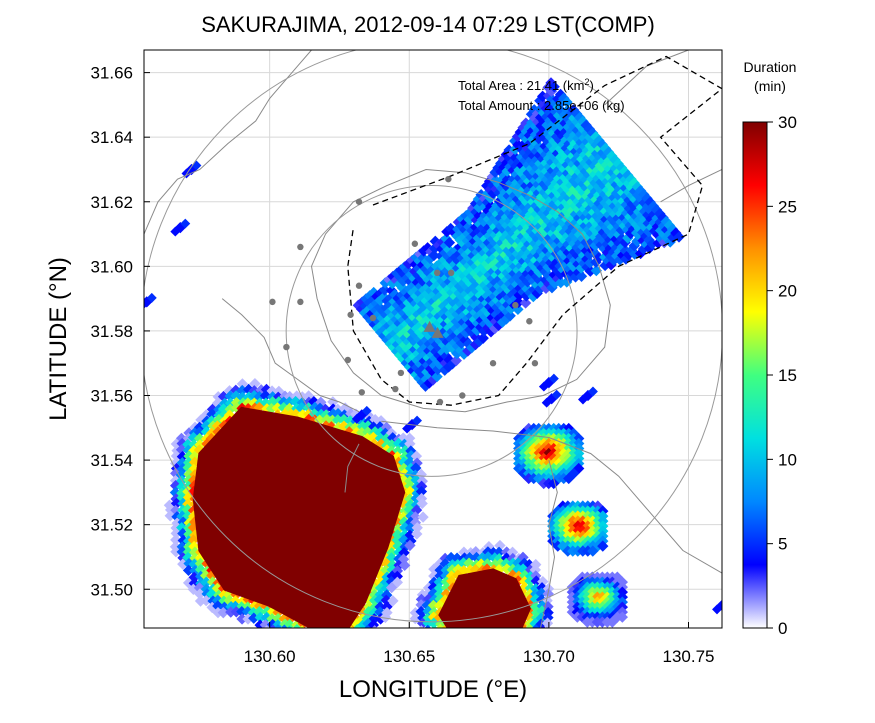 Image resolution: width=875 pixels, height=723 pixels. Describe the element at coordinates (111, 266) in the screenshot. I see `y-tick-label: 31.60` at that location.